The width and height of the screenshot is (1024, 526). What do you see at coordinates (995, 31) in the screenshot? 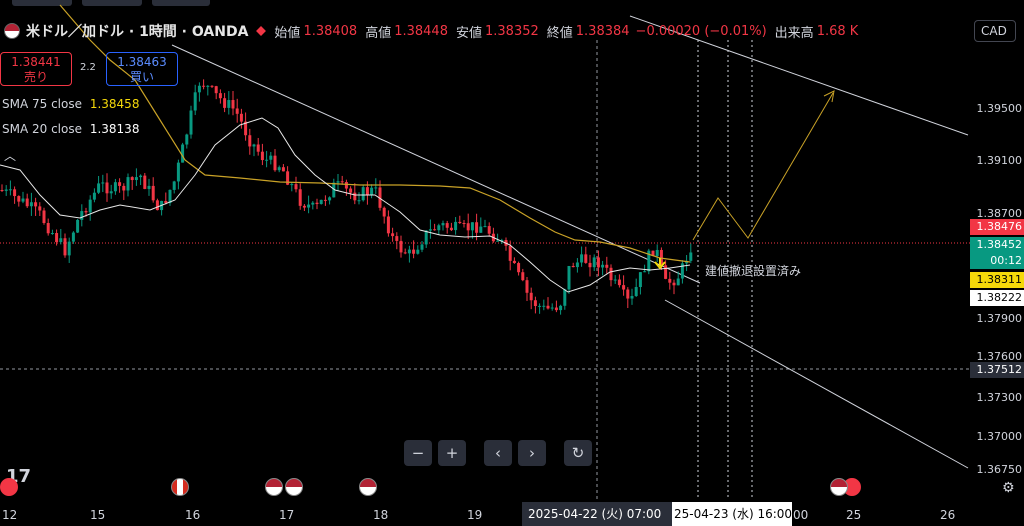
I see `currency-button: CAD` at bounding box center [995, 31].